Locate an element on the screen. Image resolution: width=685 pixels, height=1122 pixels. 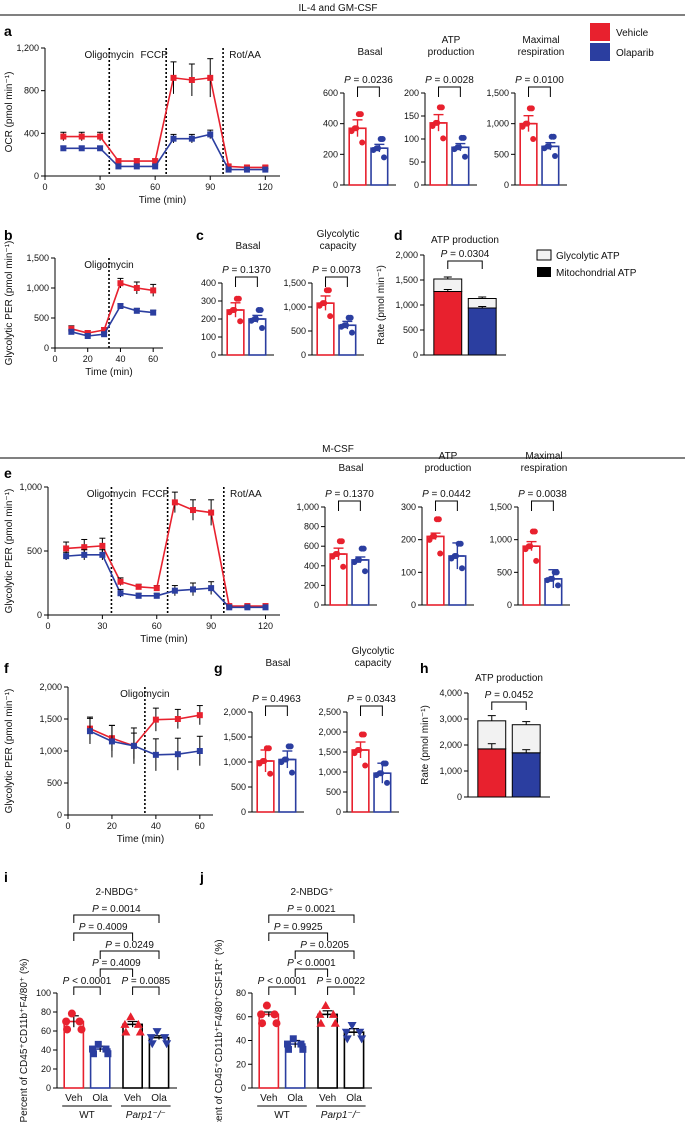
b-y-ticklabel-1: 500 is located at coordinates (41, 318).